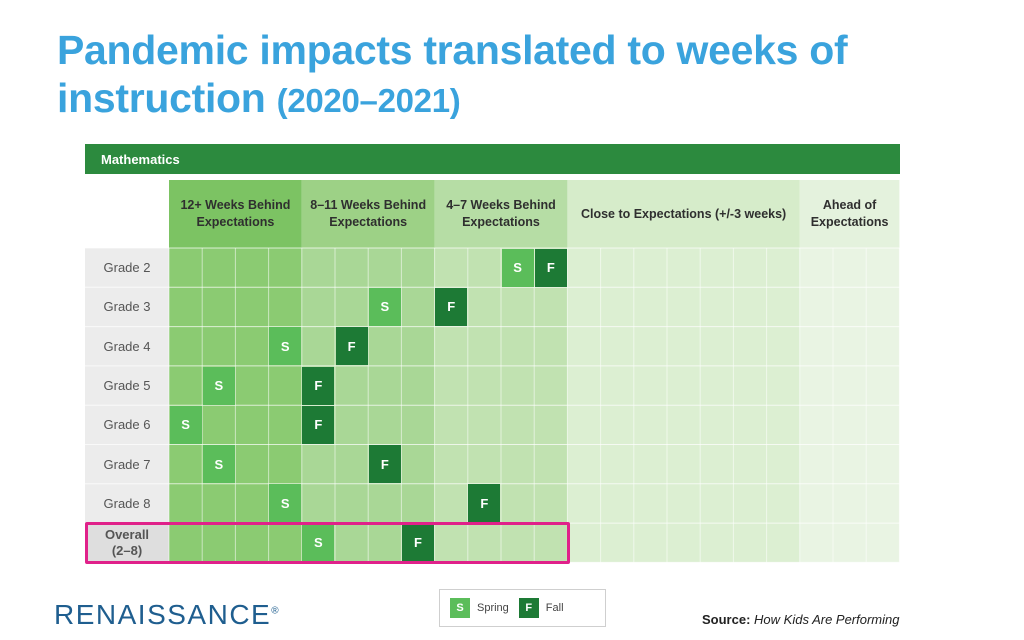 The width and height of the screenshot is (1024, 640). I want to click on title-range: (2020–2021), so click(368, 100).